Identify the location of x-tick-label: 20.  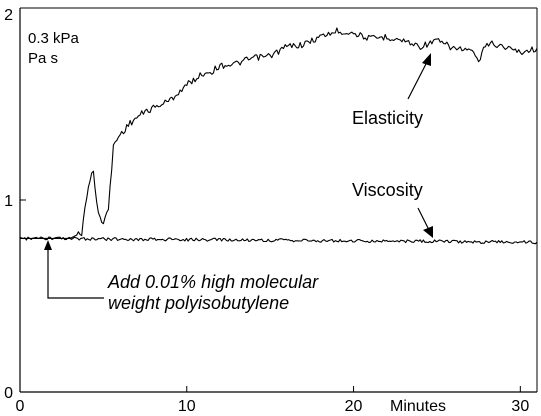
(354, 406).